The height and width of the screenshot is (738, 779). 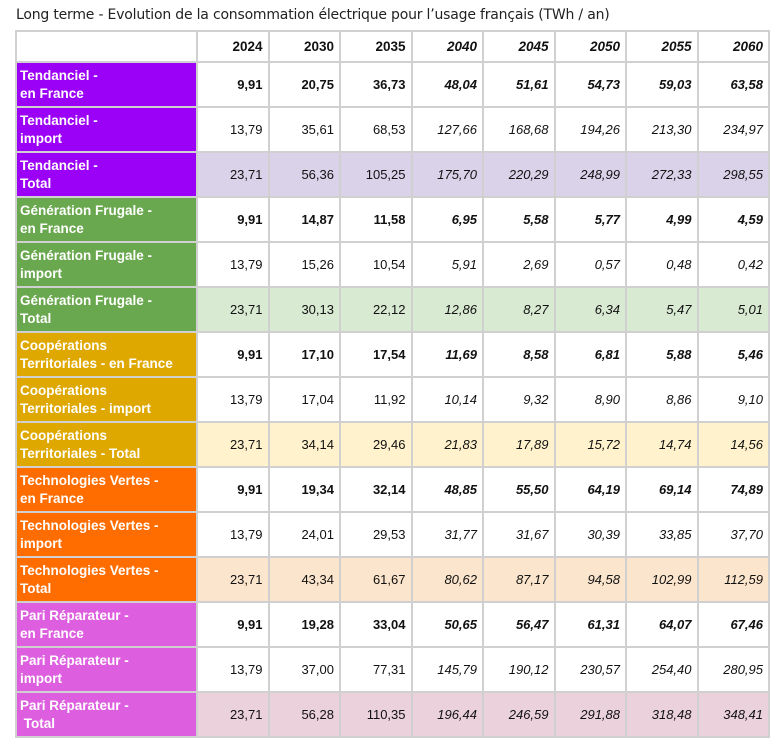 What do you see at coordinates (590, 579) in the screenshot?
I see `value-cell: 94,58` at bounding box center [590, 579].